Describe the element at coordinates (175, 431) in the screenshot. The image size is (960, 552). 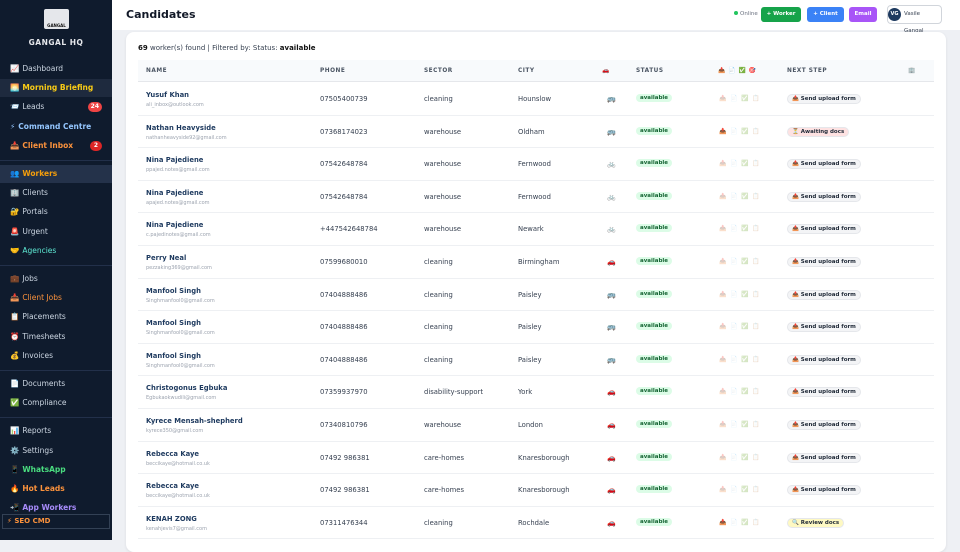
I see `worker-email: kyrece350@gmail.com` at that location.